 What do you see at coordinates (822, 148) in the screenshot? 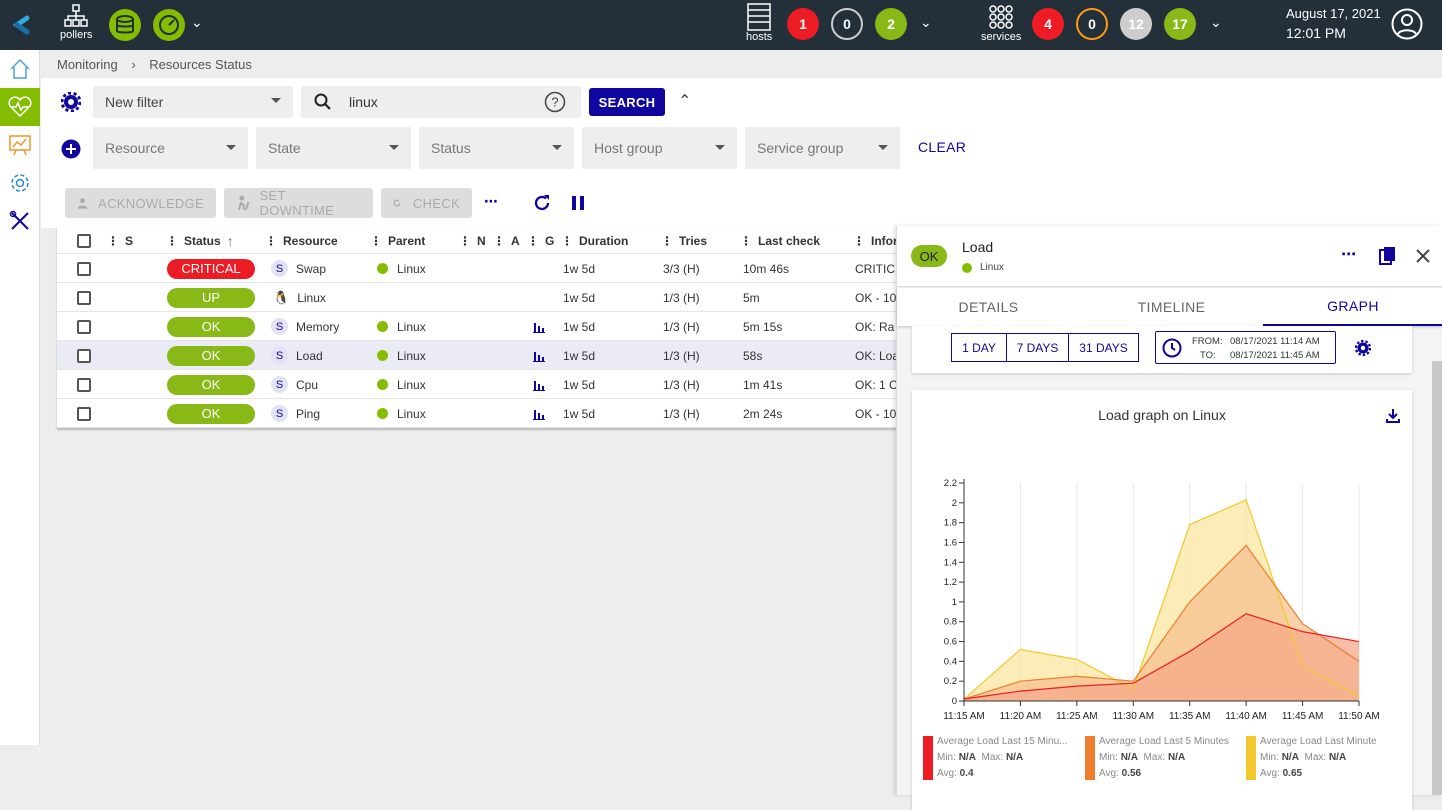
I see `service-group-filter: Service group` at bounding box center [822, 148].